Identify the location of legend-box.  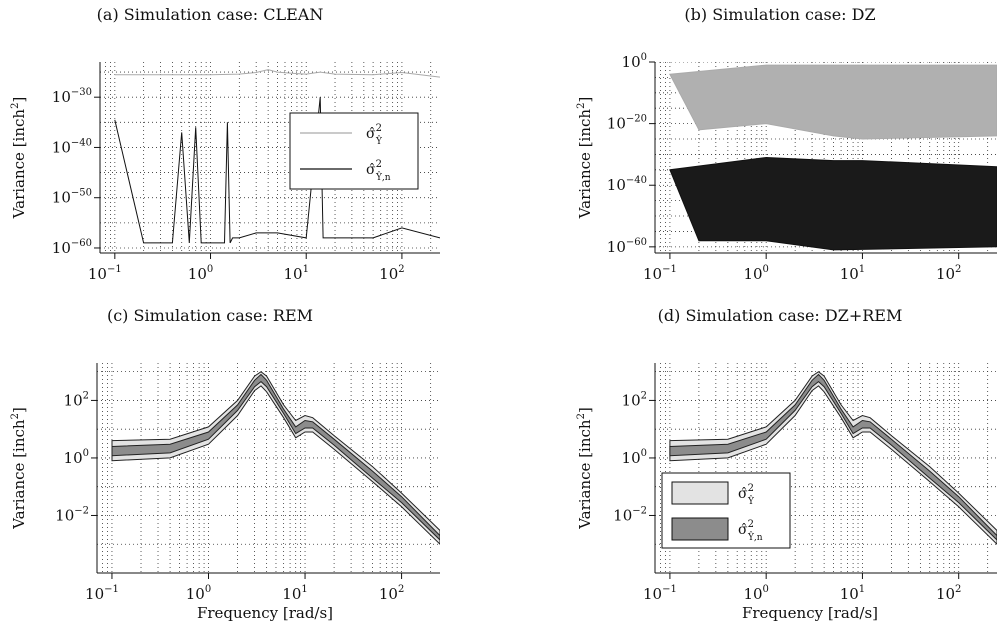
(354, 151).